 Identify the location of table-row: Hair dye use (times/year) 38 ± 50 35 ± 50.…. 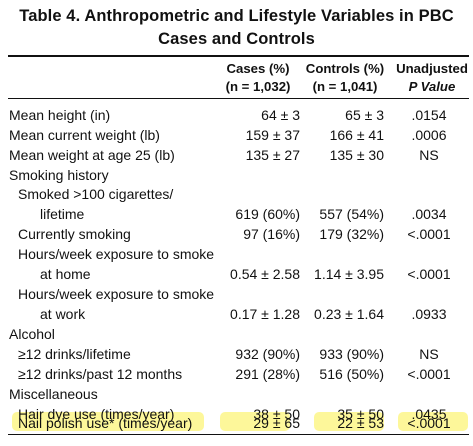
(236, 414).